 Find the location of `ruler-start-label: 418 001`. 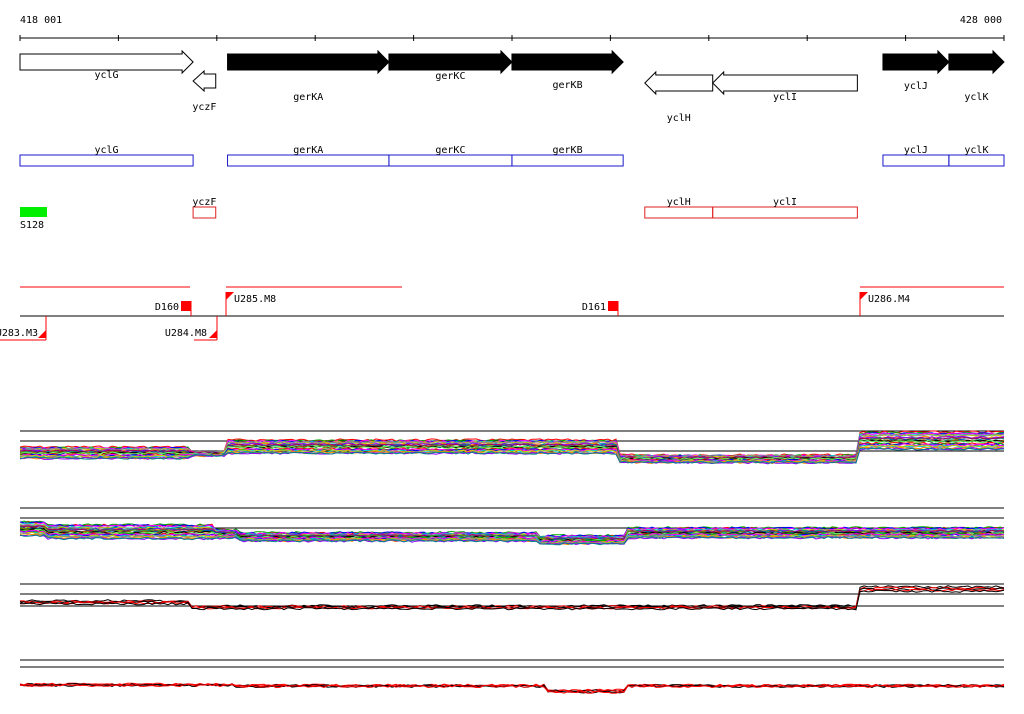

ruler-start-label: 418 001 is located at coordinates (41, 20).